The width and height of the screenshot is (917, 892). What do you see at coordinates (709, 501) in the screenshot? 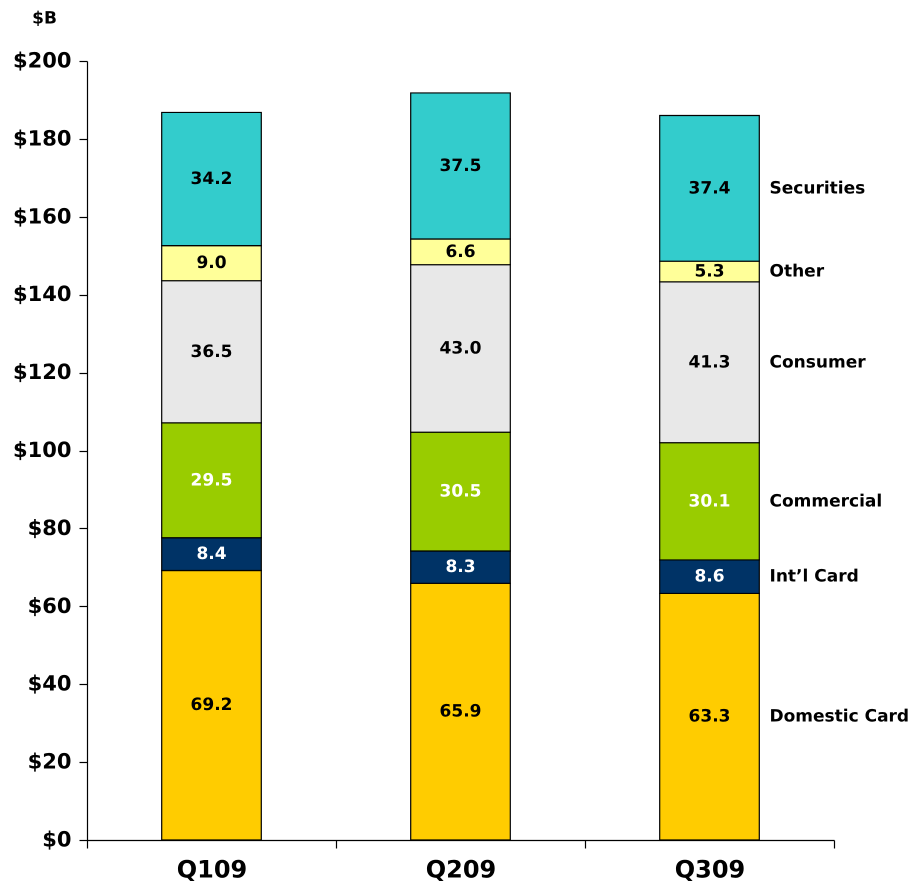
I see `data-label: 30.1` at bounding box center [709, 501].